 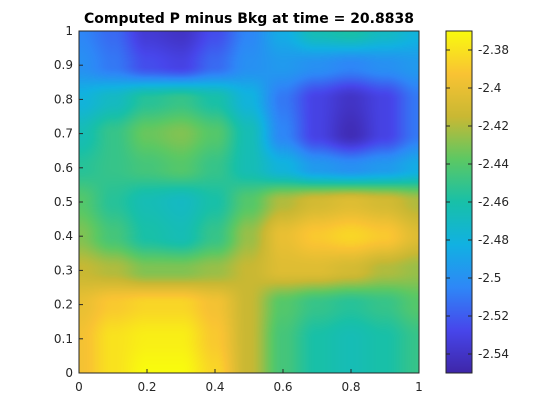 I want to click on colorbar-tick-label: -2.44, so click(x=493, y=164).